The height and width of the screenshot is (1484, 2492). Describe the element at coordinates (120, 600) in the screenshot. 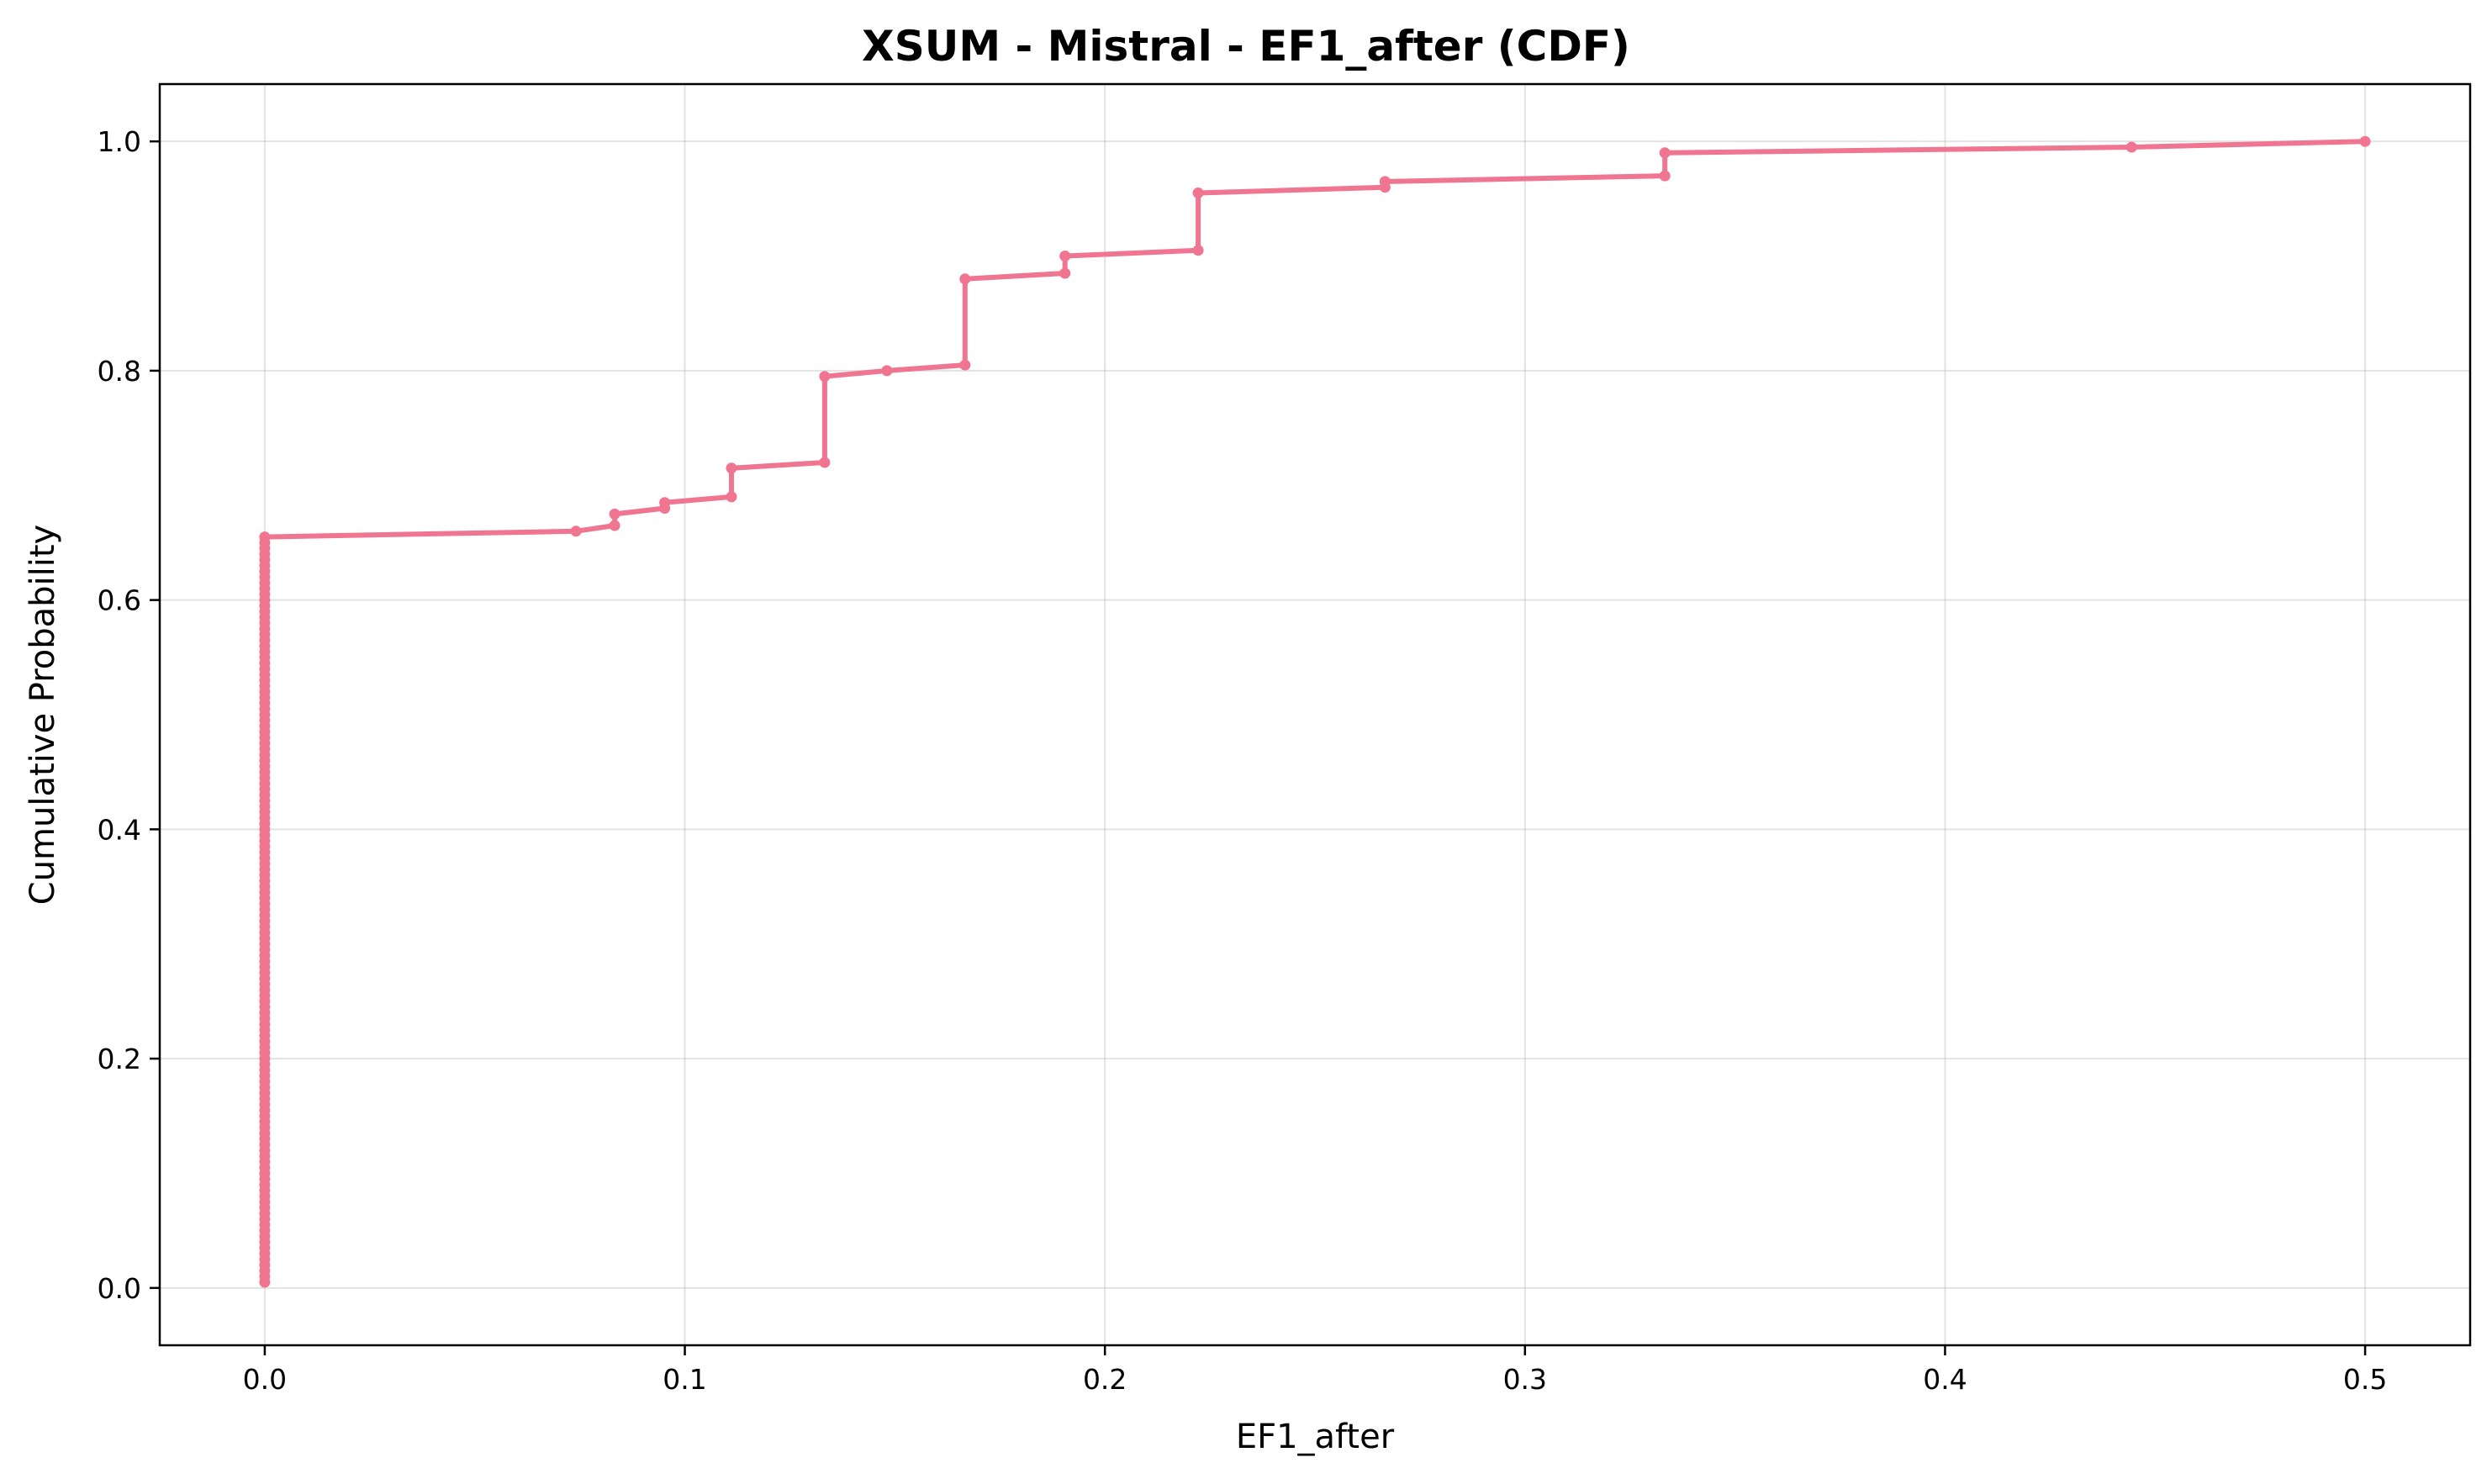

I see `y-tick-label: 0.6` at that location.